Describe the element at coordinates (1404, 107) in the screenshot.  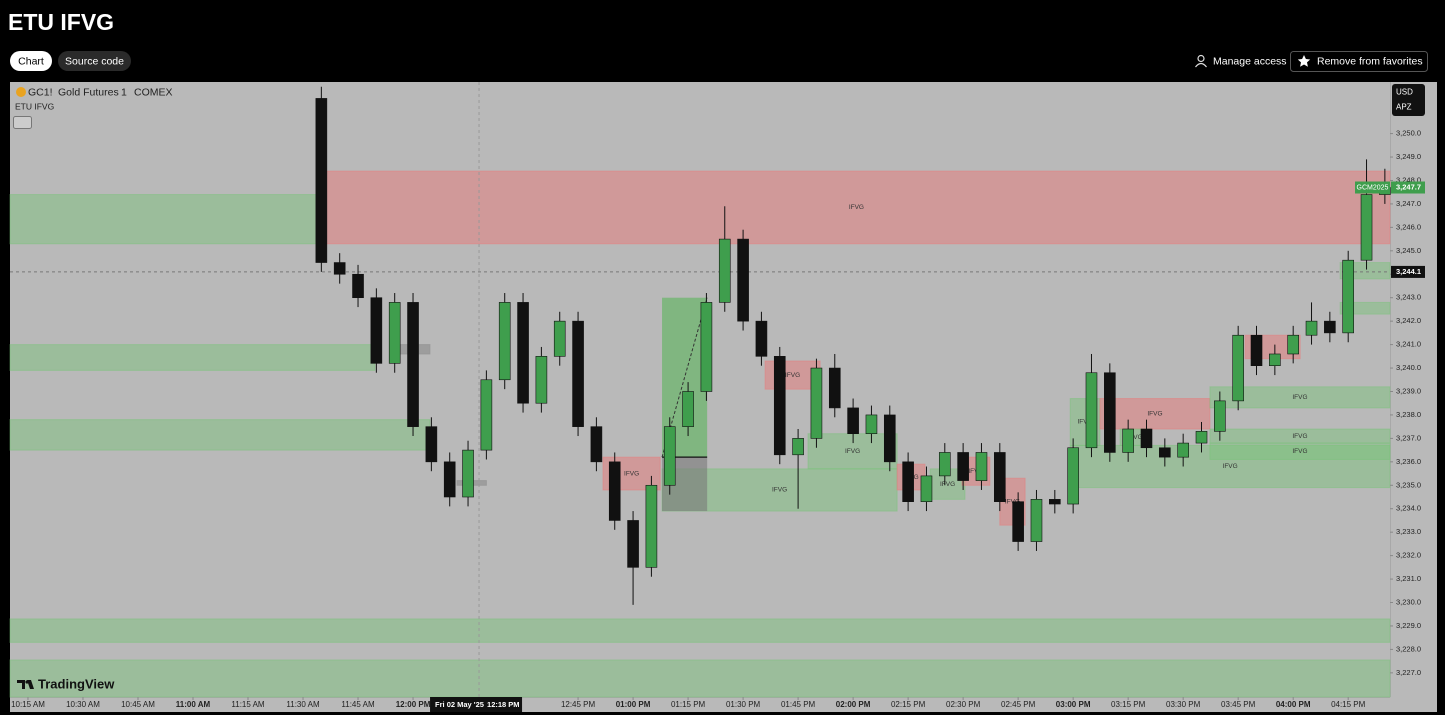
I see `unit: APZ` at that location.